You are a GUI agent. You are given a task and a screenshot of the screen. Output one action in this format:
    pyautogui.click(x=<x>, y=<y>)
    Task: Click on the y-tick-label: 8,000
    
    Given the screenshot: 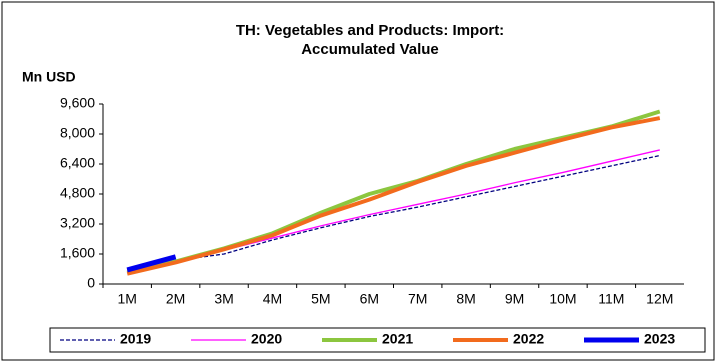 What is the action you would take?
    pyautogui.click(x=77, y=133)
    